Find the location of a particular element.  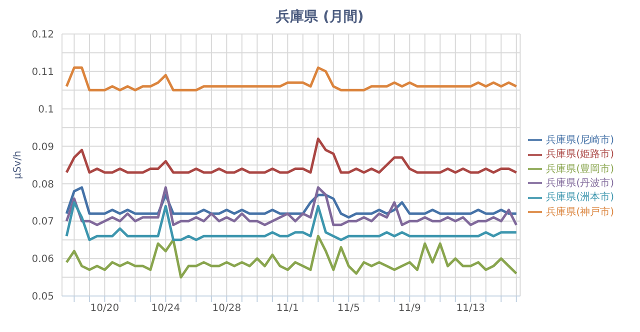

legend-label: 兵庫県(尼崎市) is located at coordinates (580, 140).